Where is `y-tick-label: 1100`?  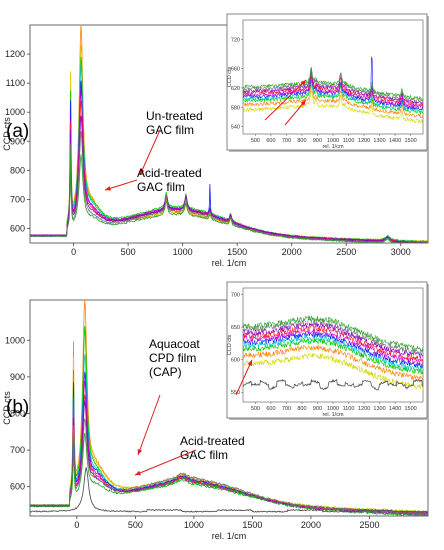 y-tick-label: 1100 is located at coordinates (15, 83).